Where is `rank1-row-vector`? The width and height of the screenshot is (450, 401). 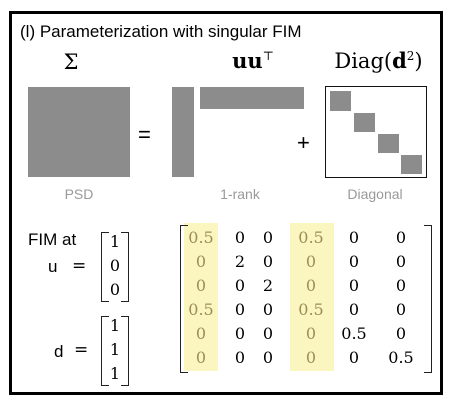 rank1-row-vector is located at coordinates (252, 98).